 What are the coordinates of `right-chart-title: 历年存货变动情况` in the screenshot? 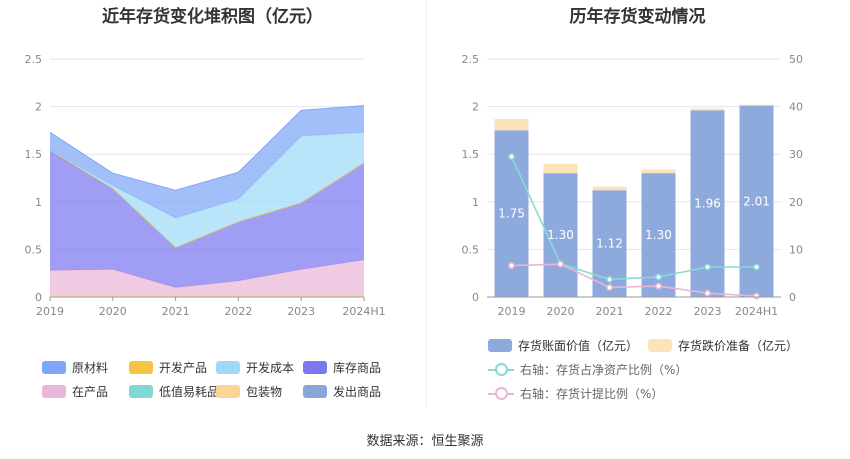 It's located at (637, 17).